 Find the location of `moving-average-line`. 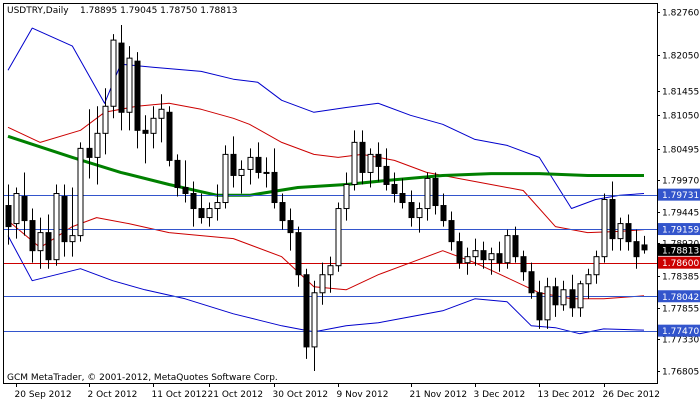

moving-average-line is located at coordinates (325, 165).